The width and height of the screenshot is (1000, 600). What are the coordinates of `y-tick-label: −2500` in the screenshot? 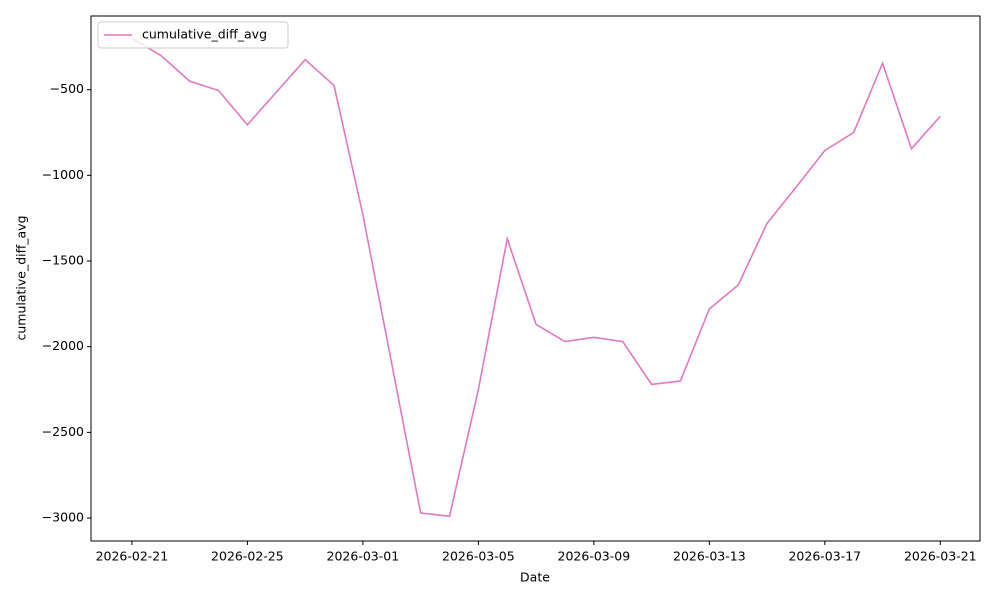 It's located at (63, 431).